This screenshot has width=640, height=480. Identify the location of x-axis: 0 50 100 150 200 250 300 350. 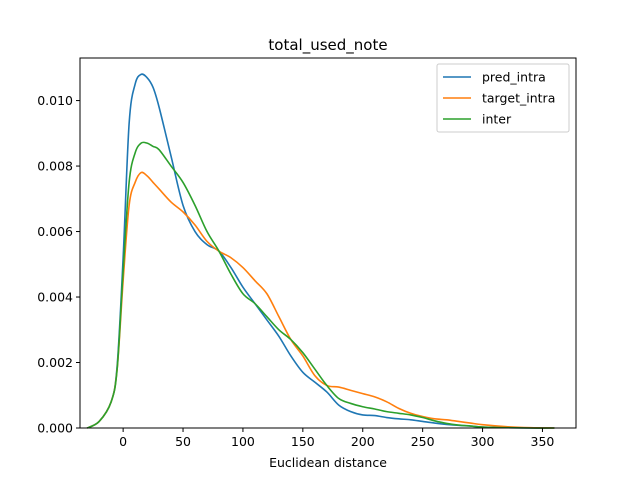
(336, 438).